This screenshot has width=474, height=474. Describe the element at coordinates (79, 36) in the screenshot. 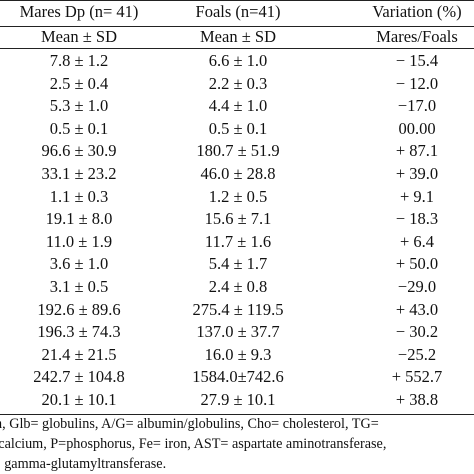

I see `subheader-mares: Mean ± SD` at that location.